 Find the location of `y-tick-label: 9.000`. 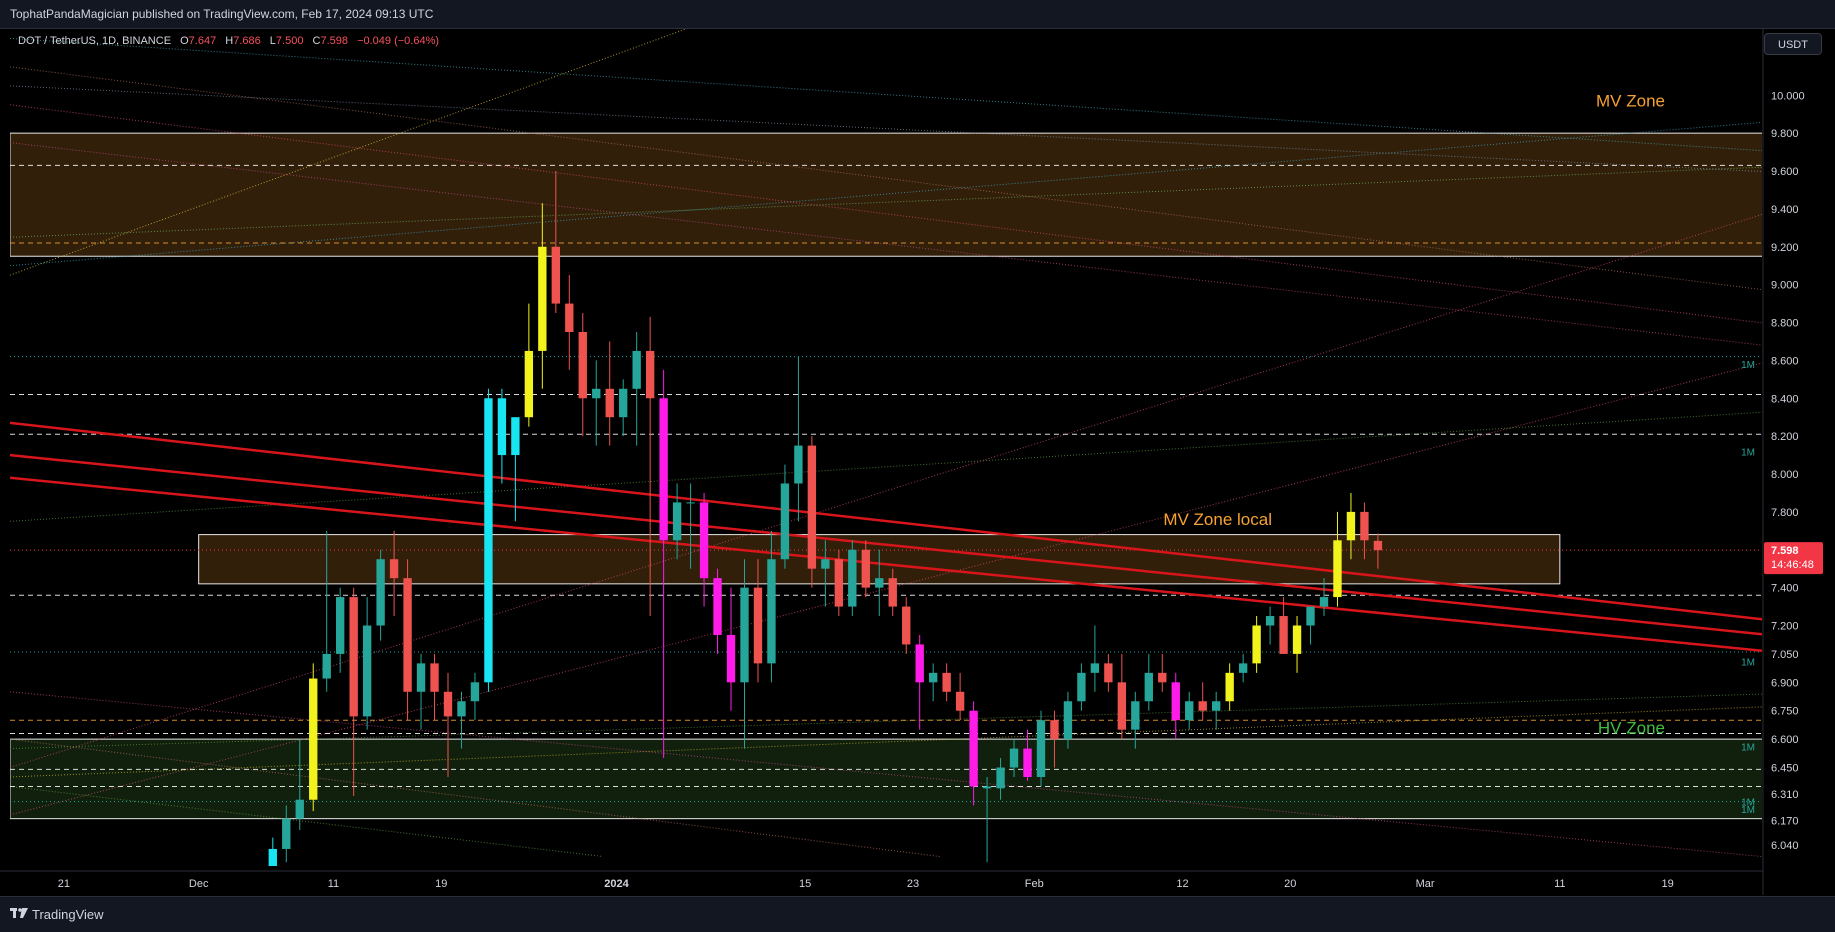

y-tick-label: 9.000 is located at coordinates (1785, 286).